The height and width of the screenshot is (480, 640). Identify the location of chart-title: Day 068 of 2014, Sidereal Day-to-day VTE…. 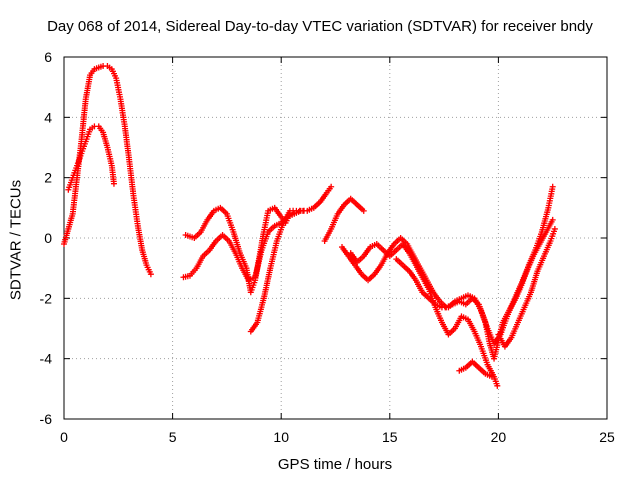
(320, 26).